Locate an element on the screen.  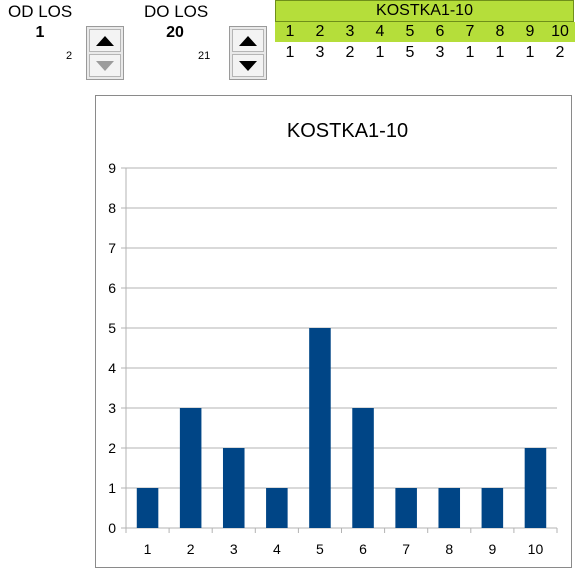
x-tick-label: 1 is located at coordinates (148, 549).